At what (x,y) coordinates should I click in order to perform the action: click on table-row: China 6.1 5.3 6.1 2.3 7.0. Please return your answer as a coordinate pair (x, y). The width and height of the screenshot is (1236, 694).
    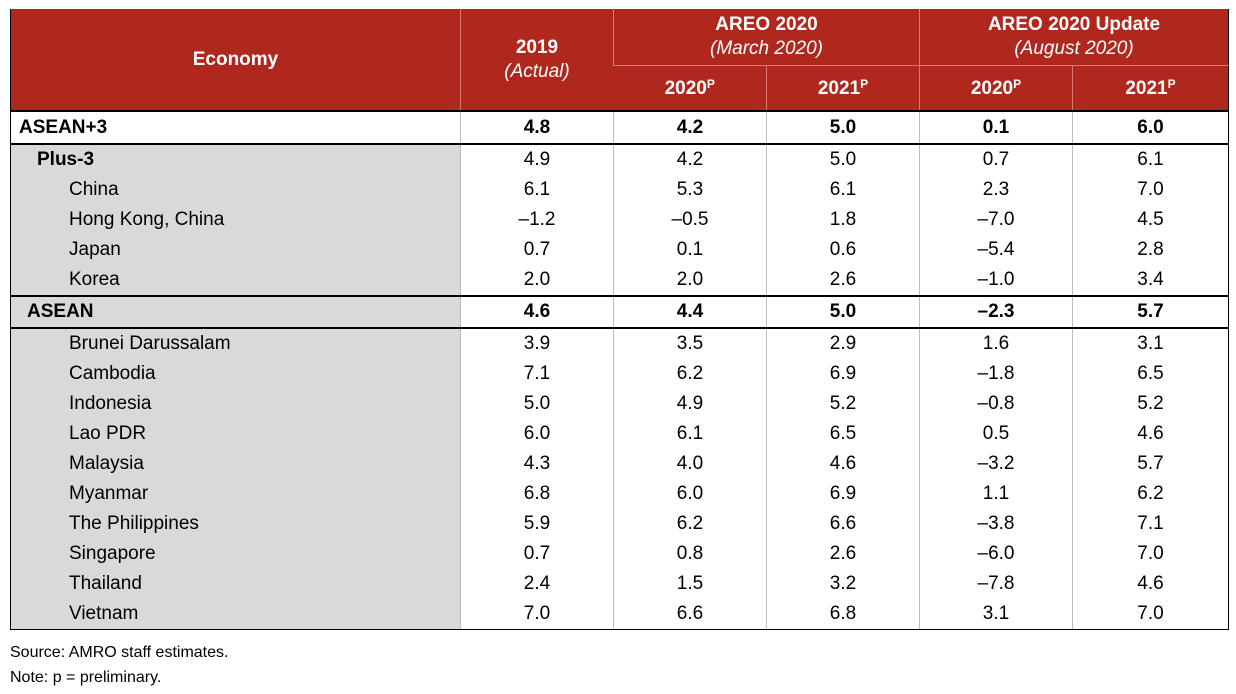
    Looking at the image, I should click on (619, 190).